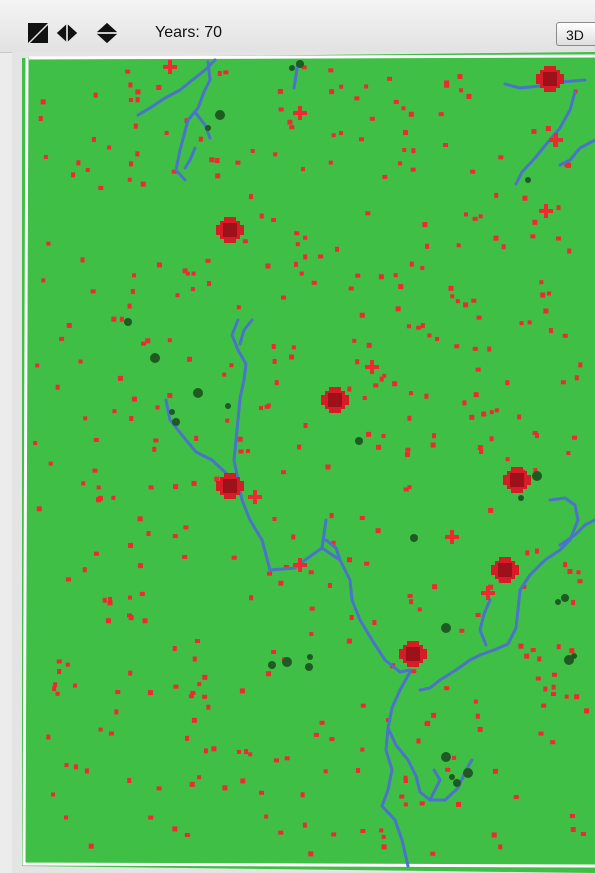  What do you see at coordinates (67, 33) in the screenshot?
I see `horizontal-resize-icon` at bounding box center [67, 33].